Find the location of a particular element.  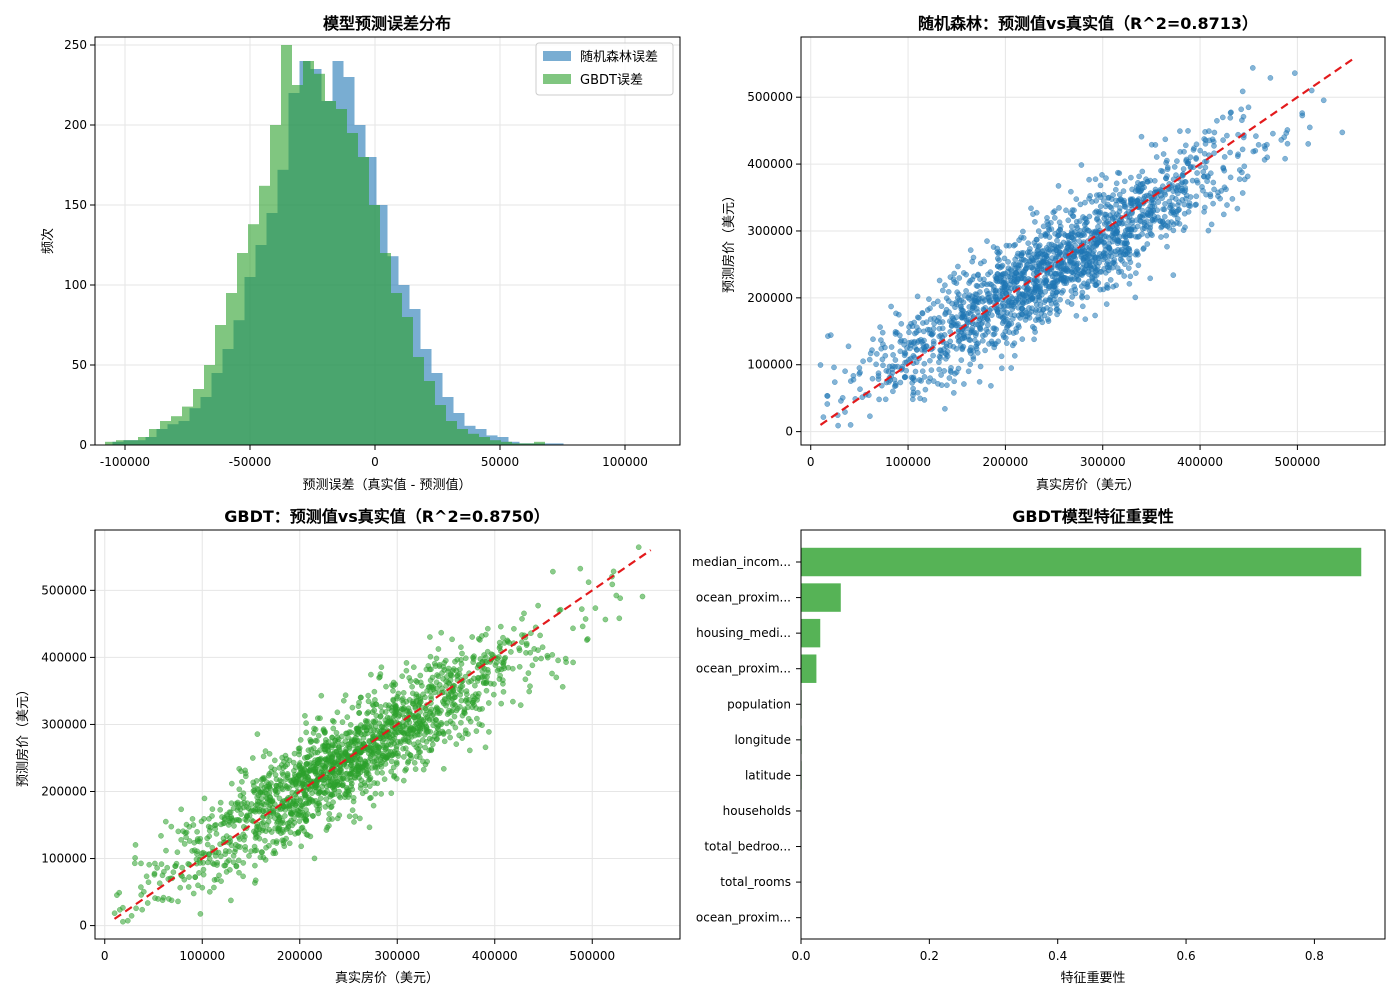

feature-importance-title: GBDT模型特征重要性 is located at coordinates (1093, 516).